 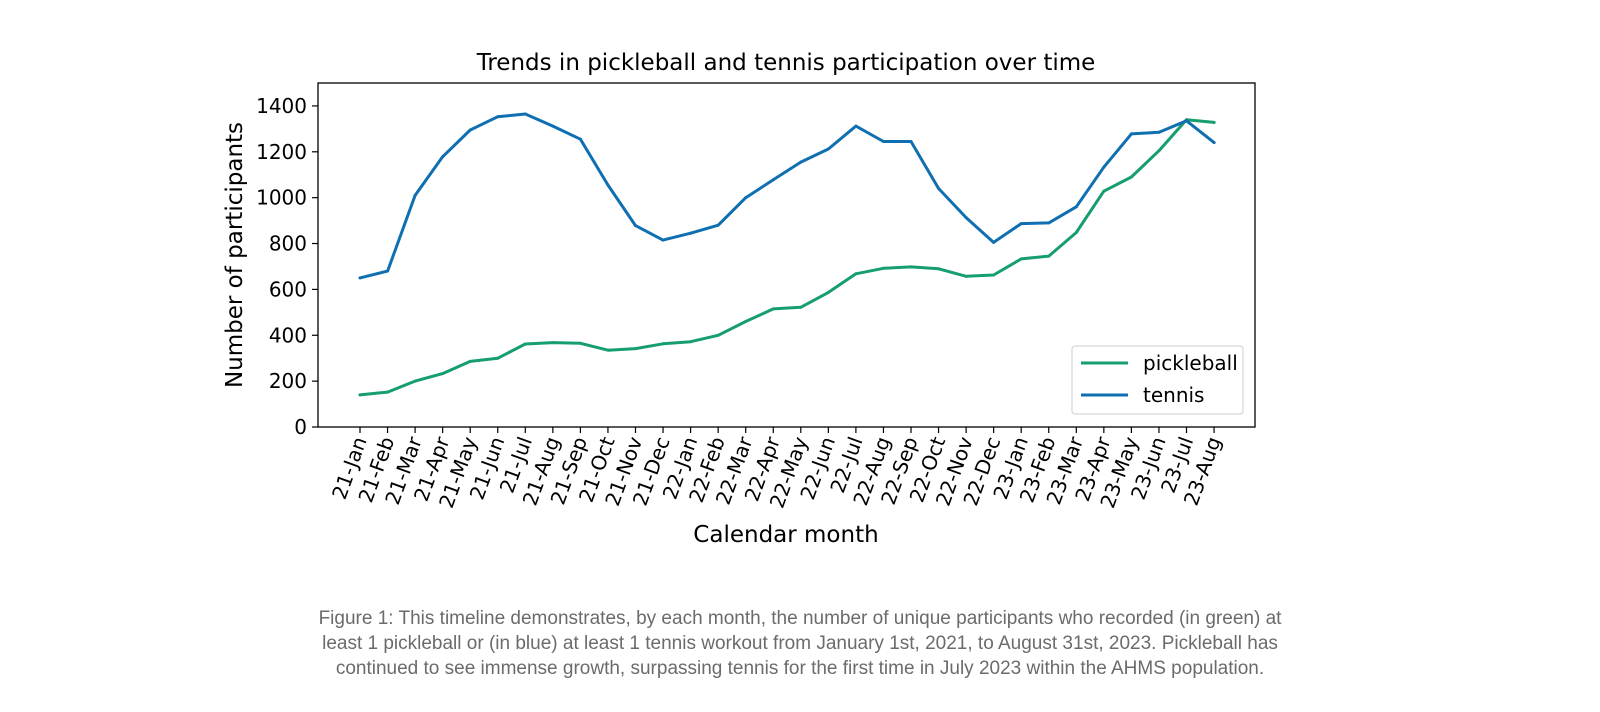 What do you see at coordinates (288, 335) in the screenshot?
I see `y-tick-label: 400` at bounding box center [288, 335].